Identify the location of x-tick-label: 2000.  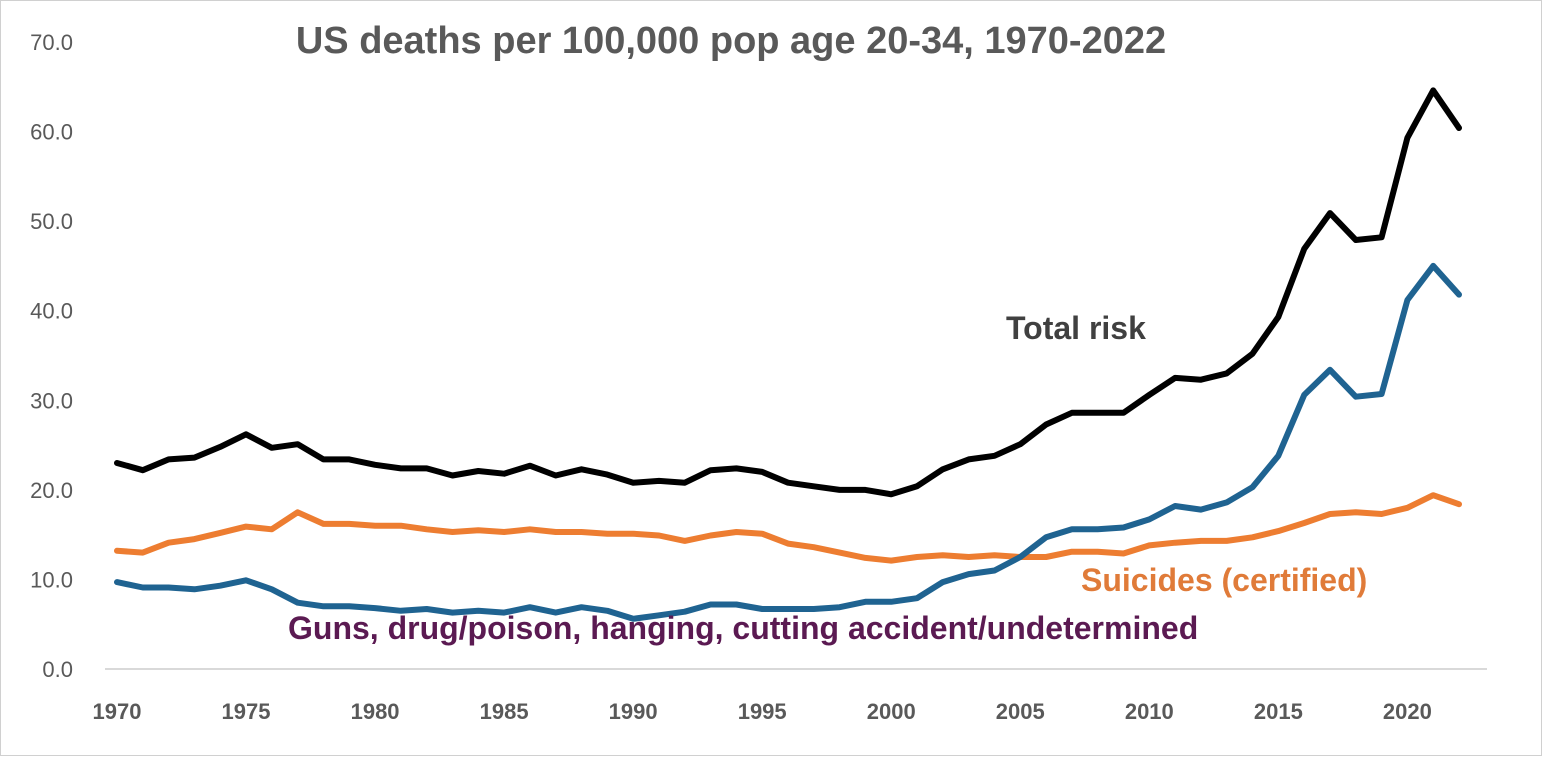
(891, 711).